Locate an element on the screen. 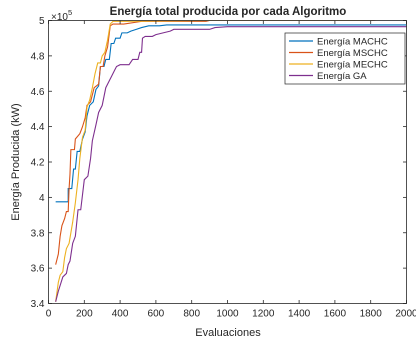 This screenshot has height=343, width=416. x-tick-label: 2000 is located at coordinates (405, 314).